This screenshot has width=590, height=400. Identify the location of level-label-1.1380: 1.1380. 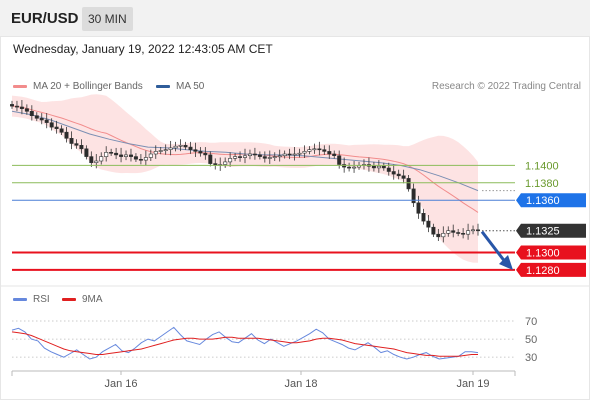
(542, 184).